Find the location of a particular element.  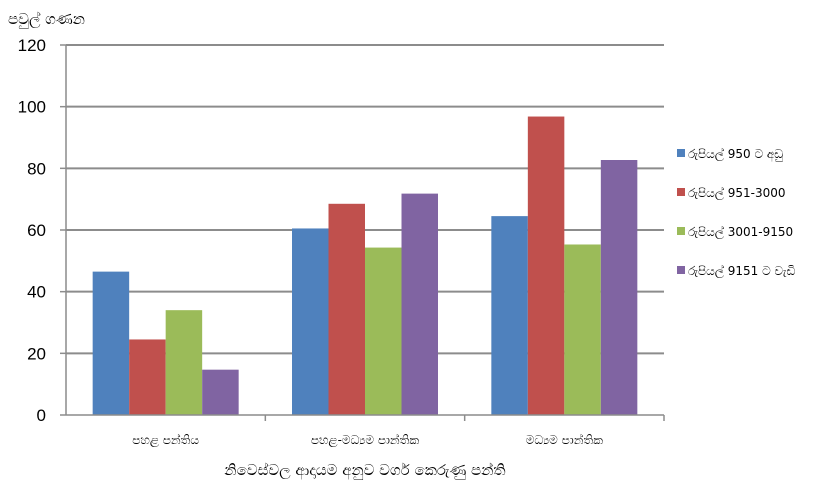

y-axis-ticks: 0 20 40 60 80 100 120 is located at coordinates (32, 230).